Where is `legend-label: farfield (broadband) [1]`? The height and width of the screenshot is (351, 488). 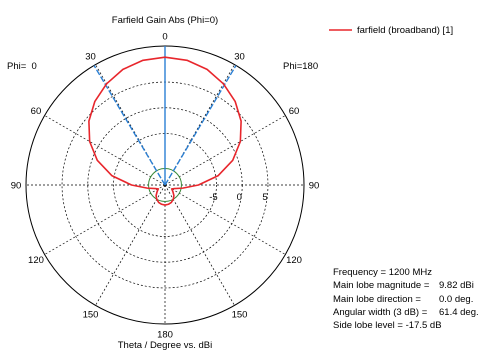
legend-label: farfield (broadband) [1] is located at coordinates (405, 30).